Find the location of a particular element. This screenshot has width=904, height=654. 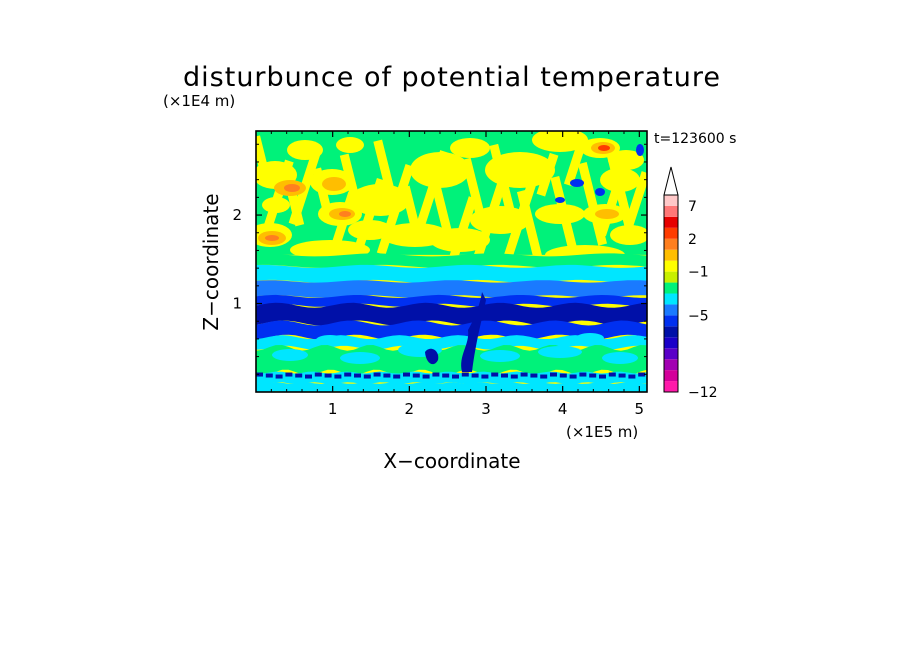

colorbar-tick-label: −1 is located at coordinates (698, 273).